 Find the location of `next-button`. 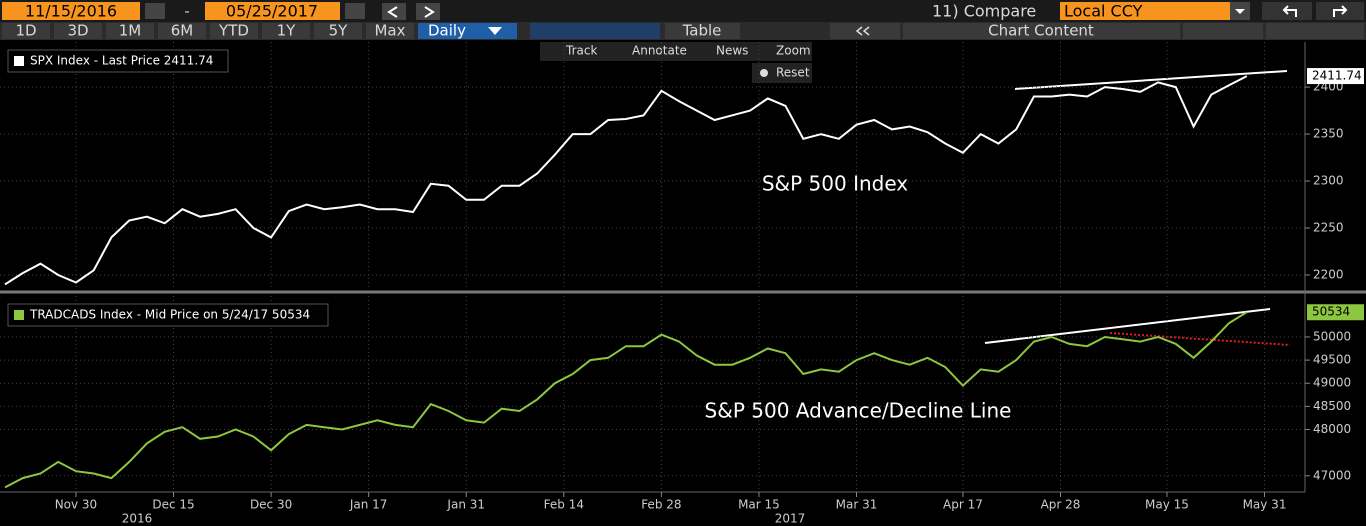

next-button is located at coordinates (428, 11).